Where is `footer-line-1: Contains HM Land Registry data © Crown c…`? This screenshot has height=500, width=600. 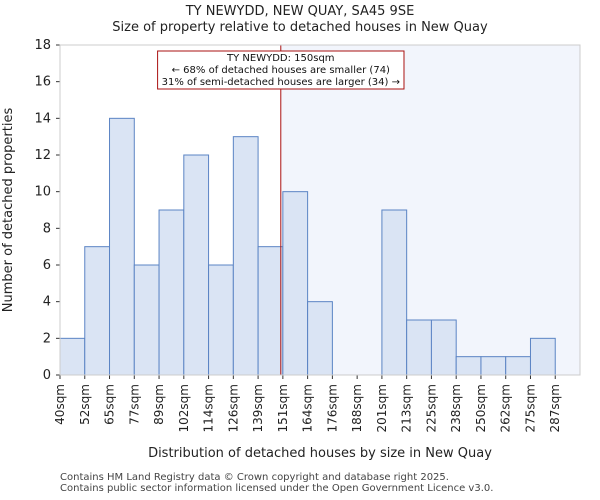
footer-line-1: Contains HM Land Registry data © Crown c… is located at coordinates (254, 477).